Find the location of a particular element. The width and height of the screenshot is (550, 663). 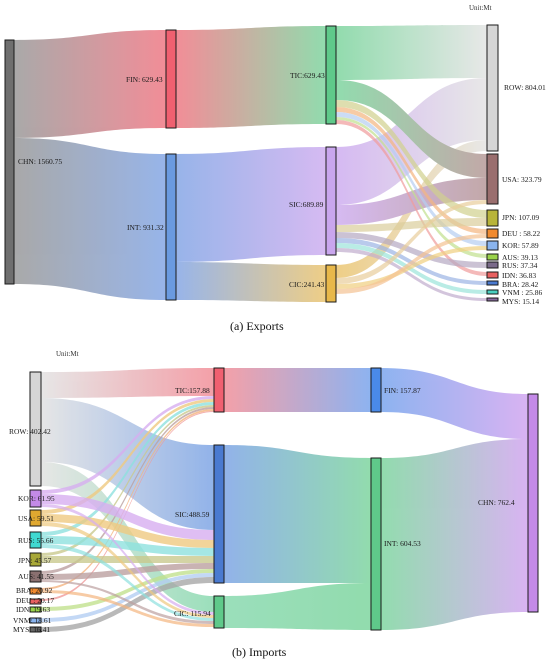

node-rus is located at coordinates (492, 265).